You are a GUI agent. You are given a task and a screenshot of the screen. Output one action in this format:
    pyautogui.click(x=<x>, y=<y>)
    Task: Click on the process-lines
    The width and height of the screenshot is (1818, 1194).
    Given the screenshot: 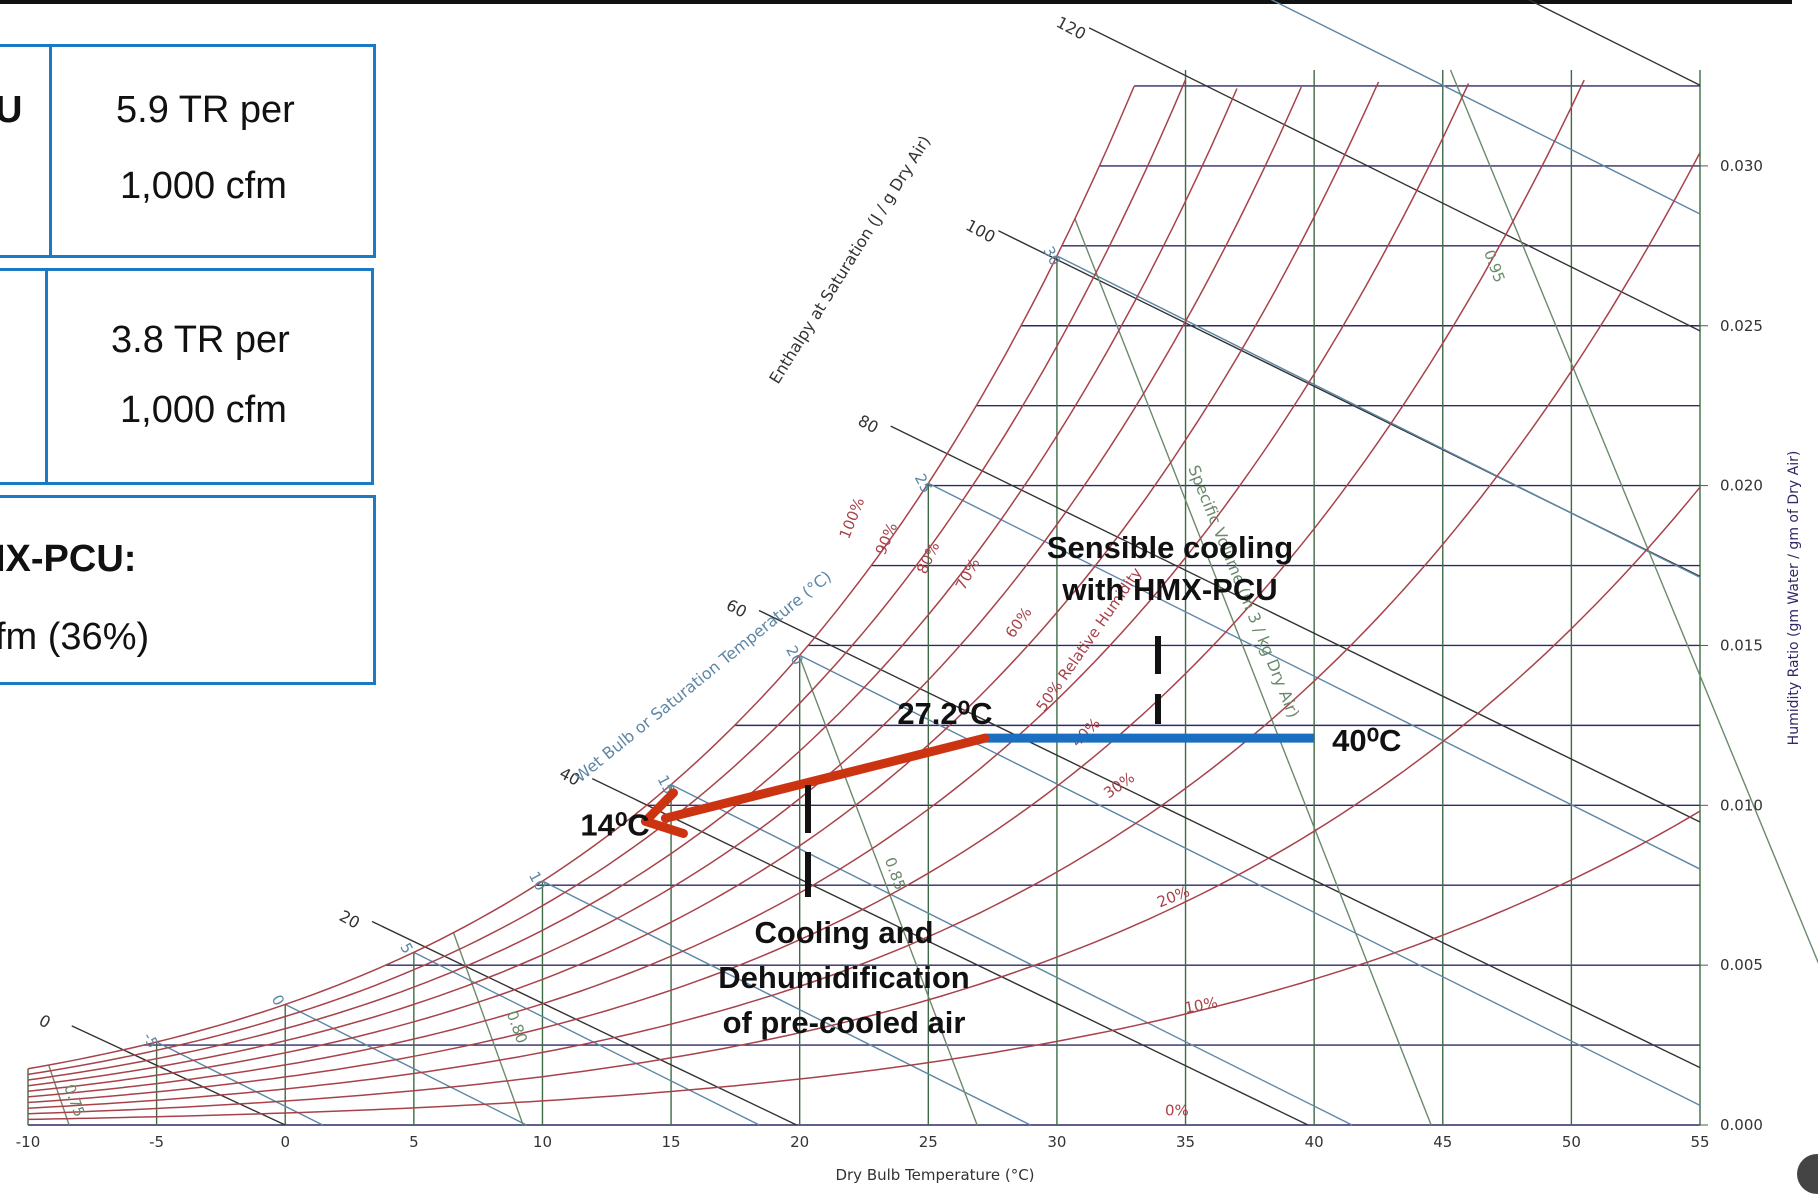 What is the action you would take?
    pyautogui.click(x=977, y=785)
    